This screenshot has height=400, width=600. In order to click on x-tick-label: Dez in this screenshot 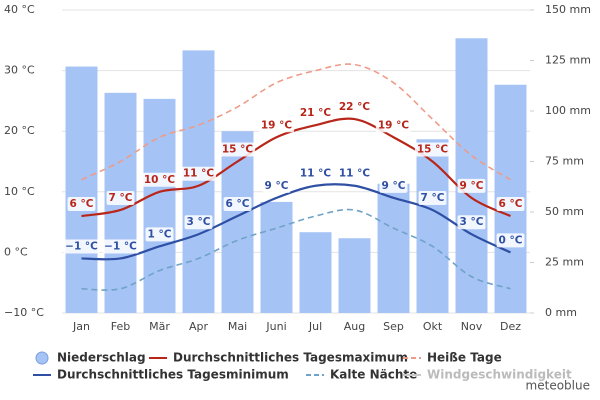, I will do `click(510, 326)`.